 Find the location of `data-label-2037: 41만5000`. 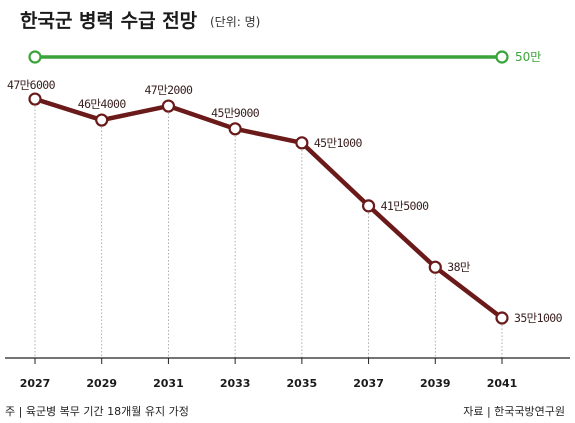

data-label-2037: 41만5000 is located at coordinates (405, 206).